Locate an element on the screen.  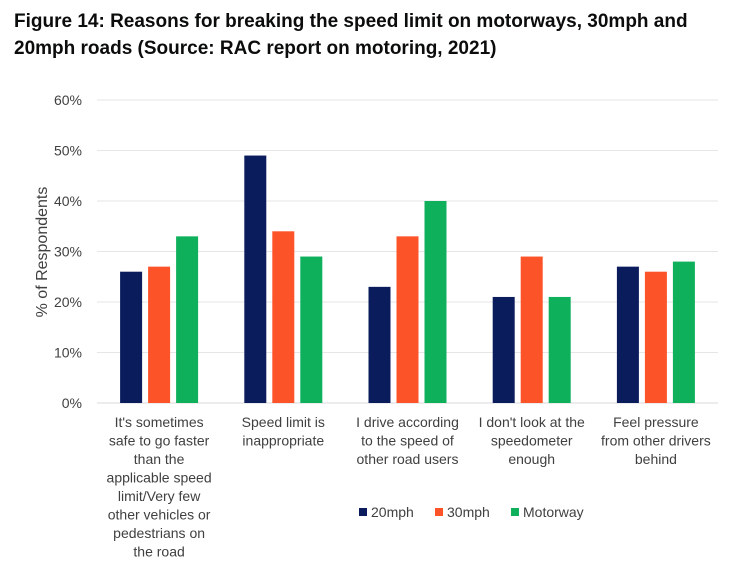
legend-label: Motorway is located at coordinates (553, 512).